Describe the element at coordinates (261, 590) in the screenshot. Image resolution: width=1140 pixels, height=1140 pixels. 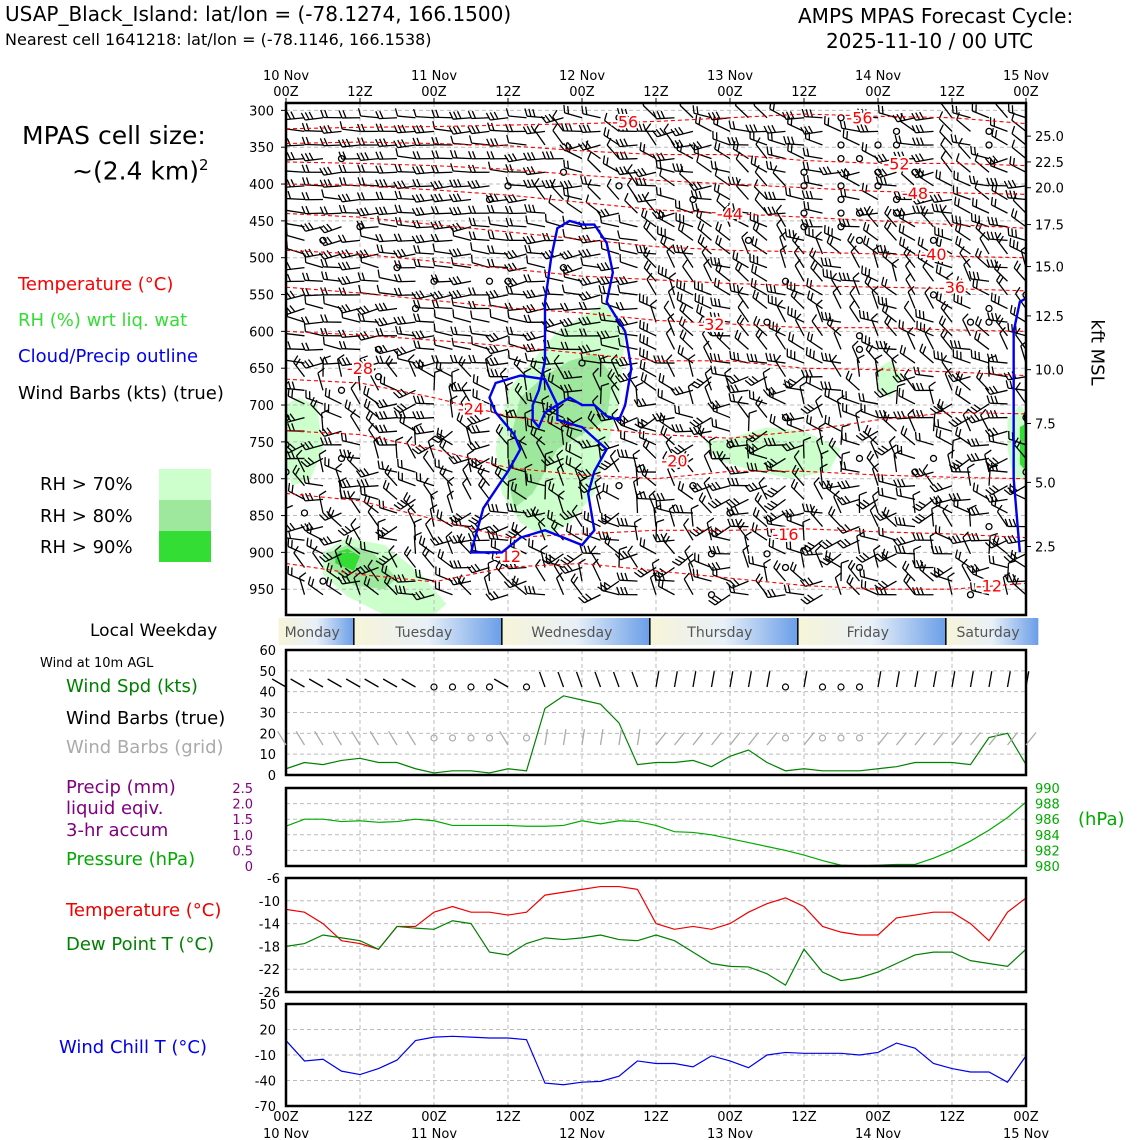
I see `pressure-tick-label-13: 950` at that location.